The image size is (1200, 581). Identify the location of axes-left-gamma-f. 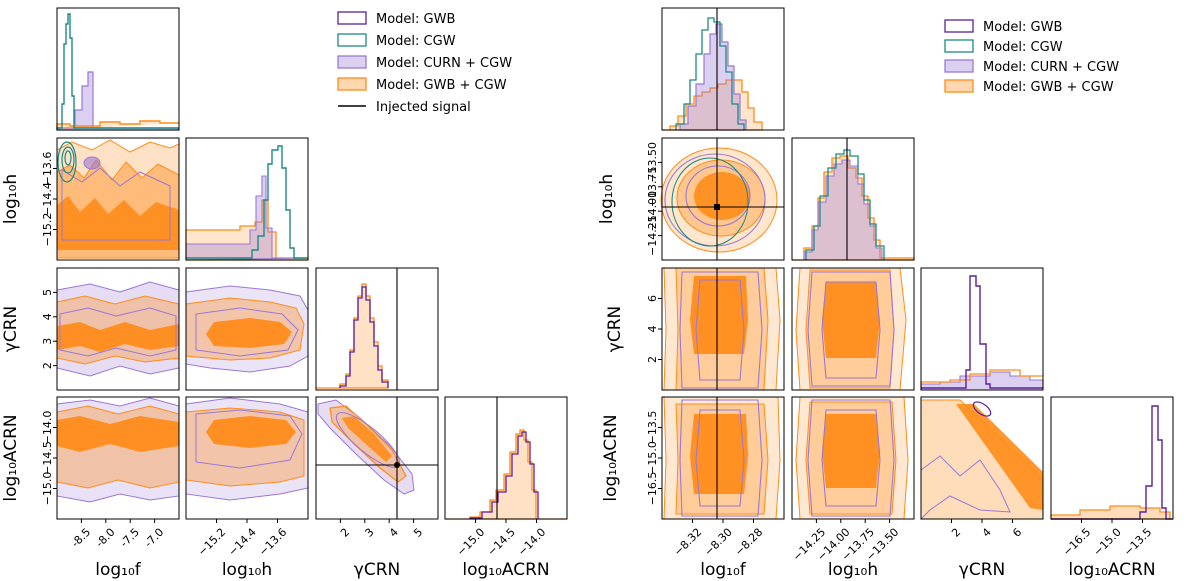
(118, 329).